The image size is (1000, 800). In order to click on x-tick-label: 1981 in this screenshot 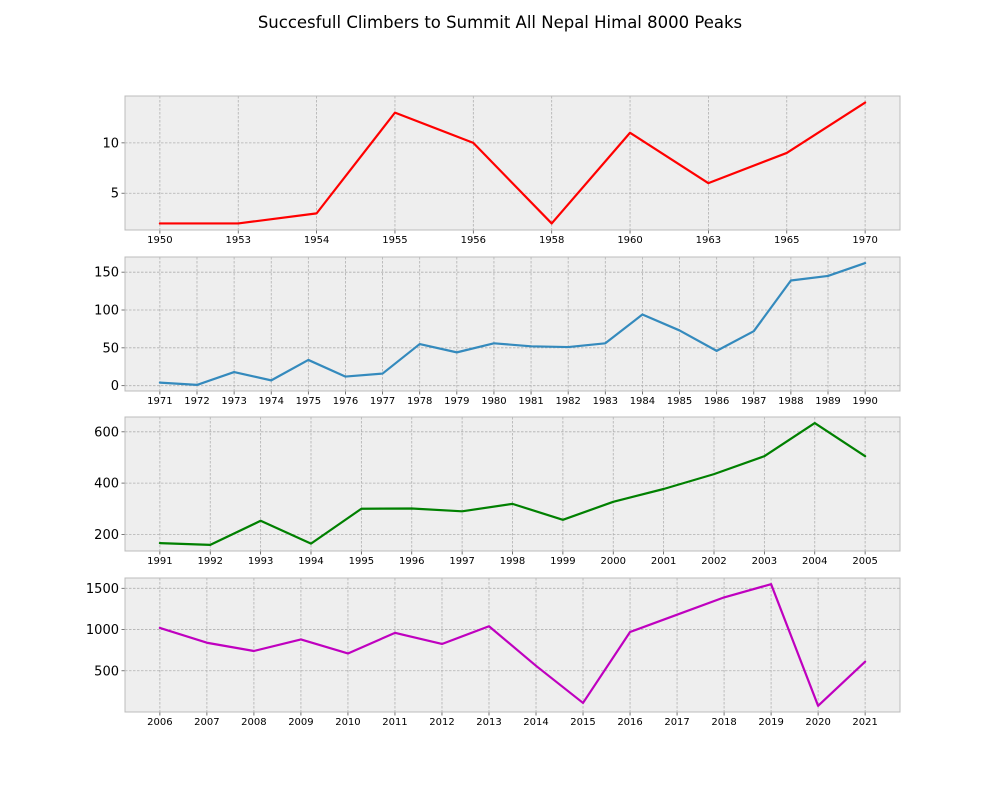, I will do `click(530, 401)`.